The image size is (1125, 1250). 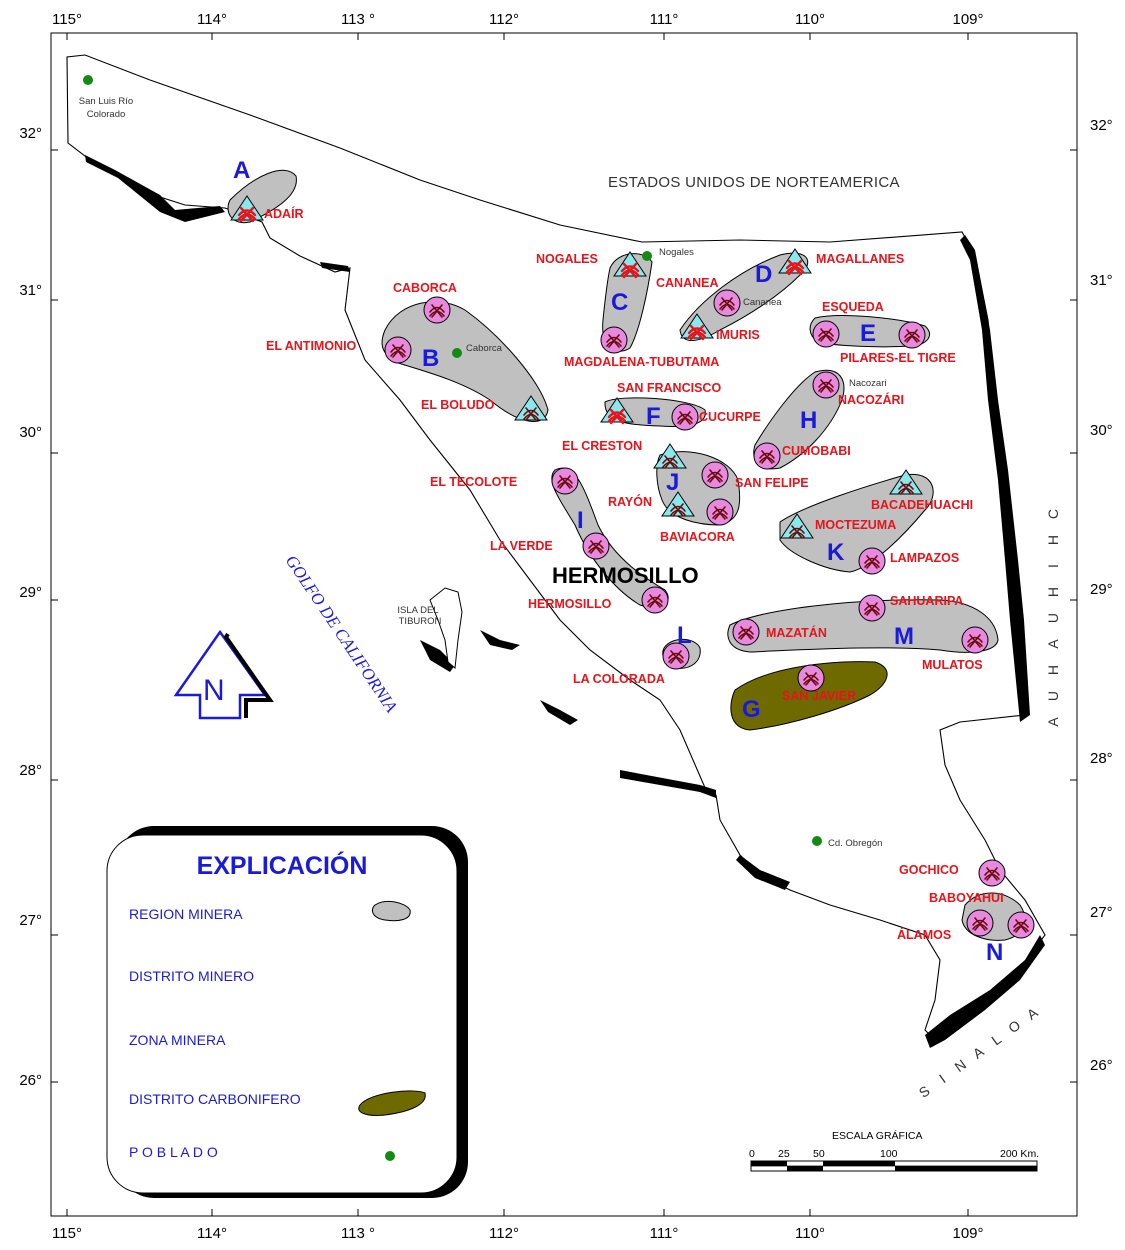 What do you see at coordinates (966, 898) in the screenshot?
I see `district-label: BABOYAHUI` at bounding box center [966, 898].